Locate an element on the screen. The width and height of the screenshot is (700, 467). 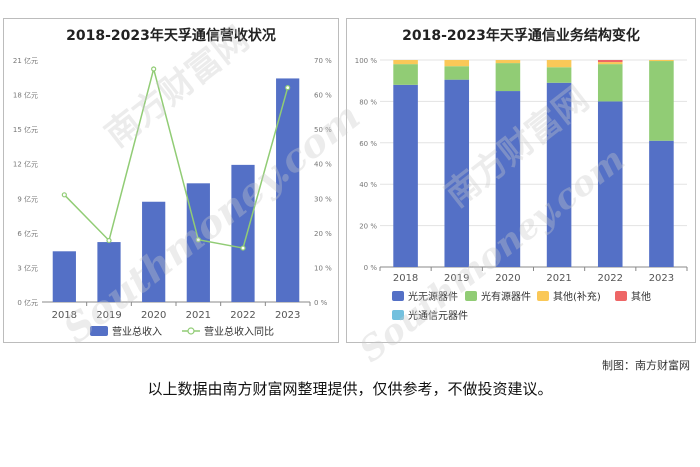
y-tick-label: 80 % is located at coordinates (368, 102).